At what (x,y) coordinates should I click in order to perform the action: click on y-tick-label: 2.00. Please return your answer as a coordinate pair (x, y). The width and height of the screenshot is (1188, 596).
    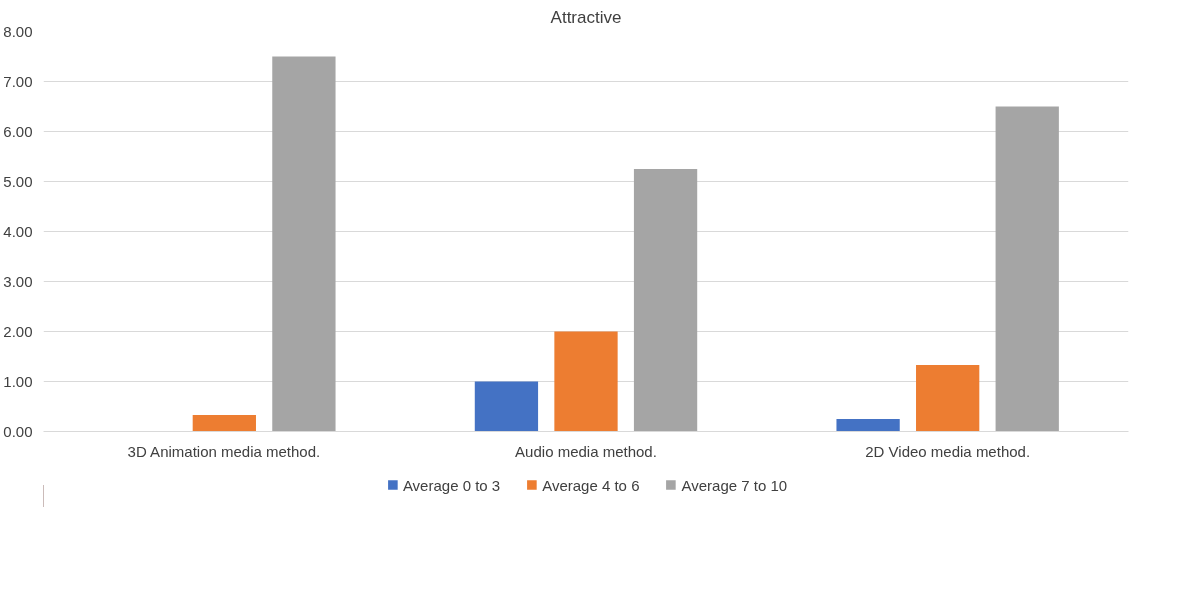
    Looking at the image, I should click on (18, 331).